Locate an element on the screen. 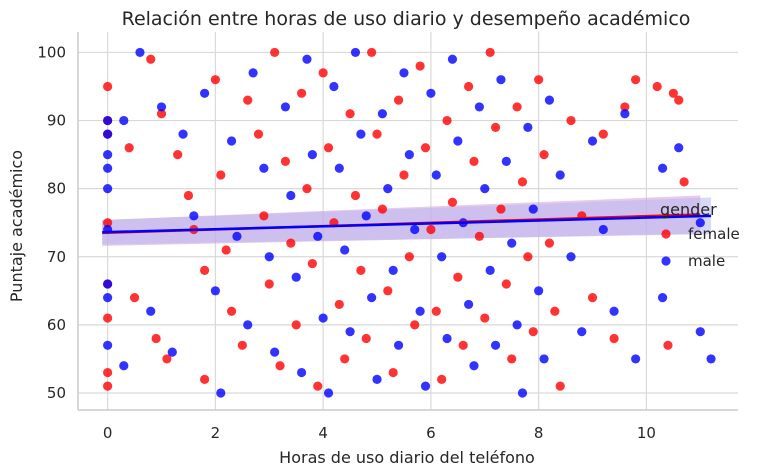 The image size is (760, 476). y-tick-label: 80 is located at coordinates (56, 189).